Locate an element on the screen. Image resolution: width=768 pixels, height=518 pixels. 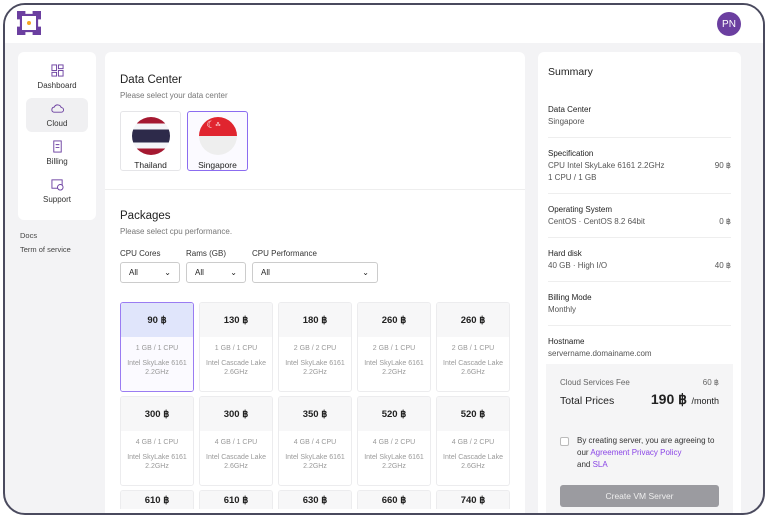
cpu-cores-filter: CPU Cores All ⌄ is located at coordinates (150, 266).